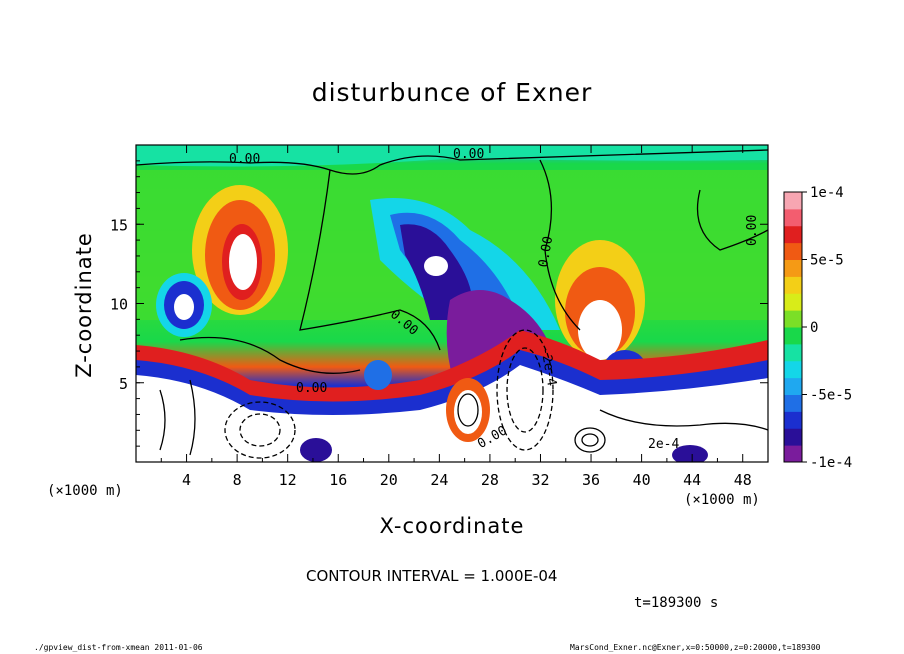 This screenshot has width=904, height=654. I want to click on x-tick-label: 32, so click(540, 480).